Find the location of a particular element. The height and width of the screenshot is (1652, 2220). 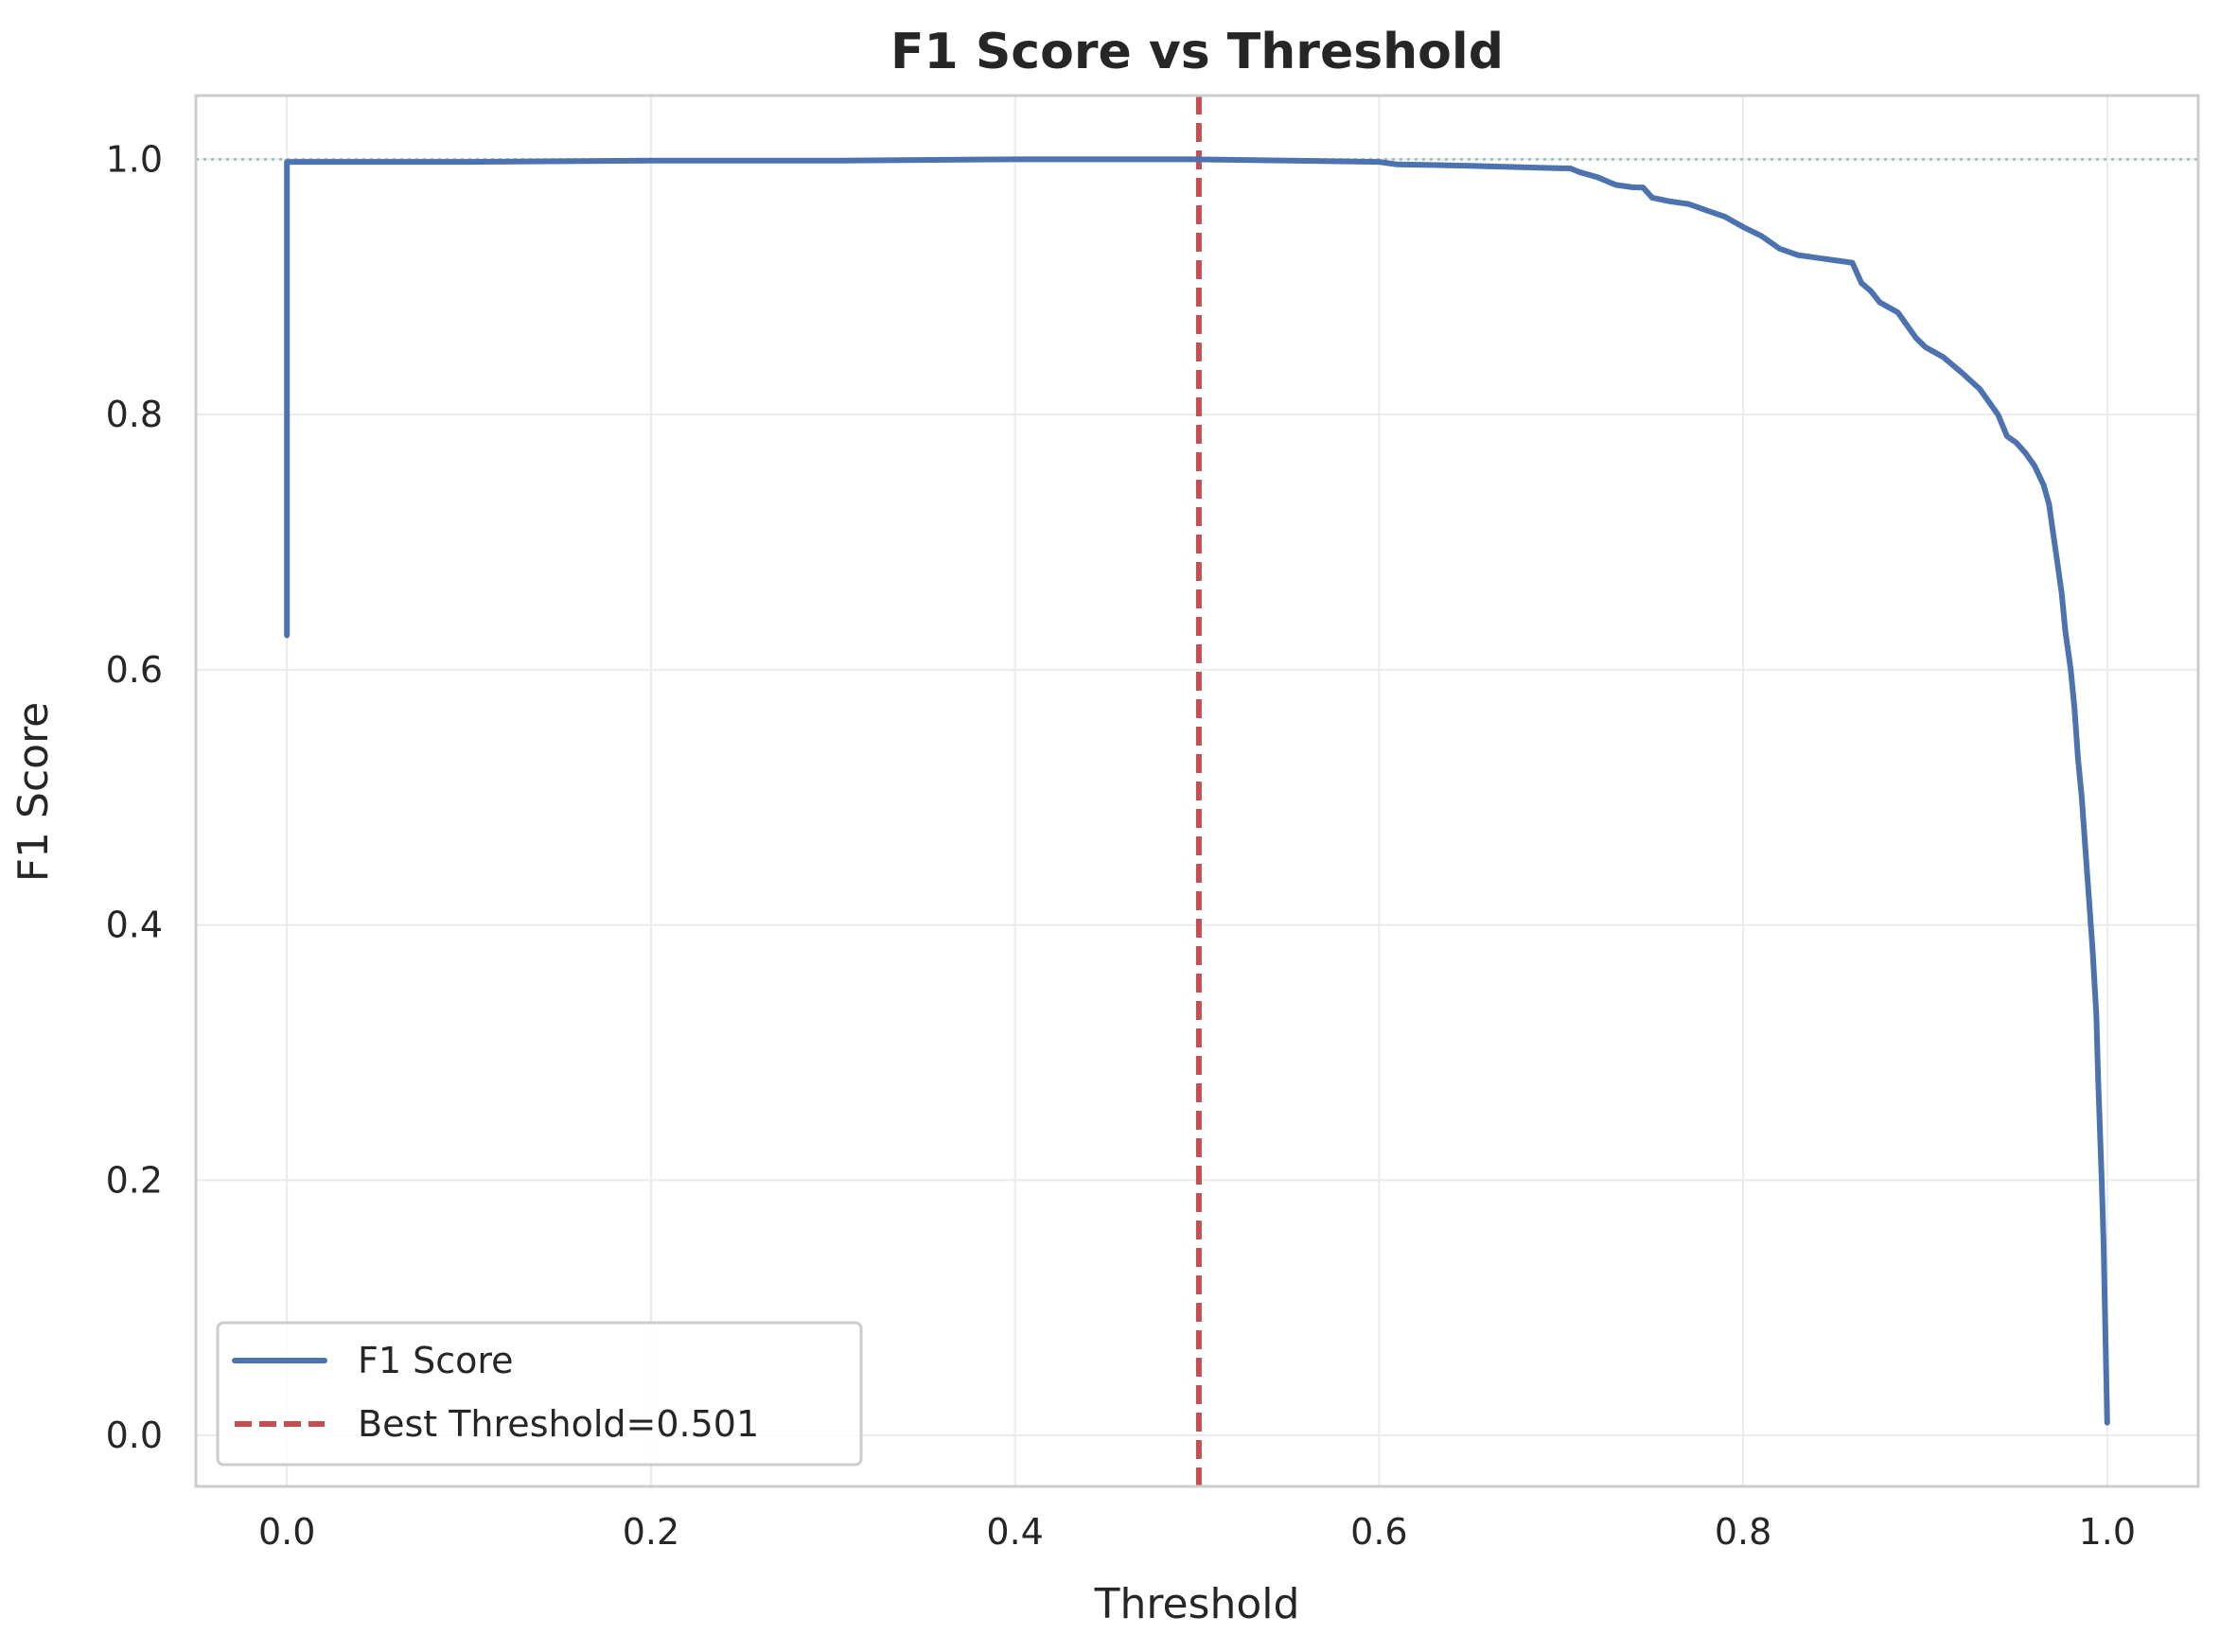

x-axis-label: Threshold is located at coordinates (1197, 1604).